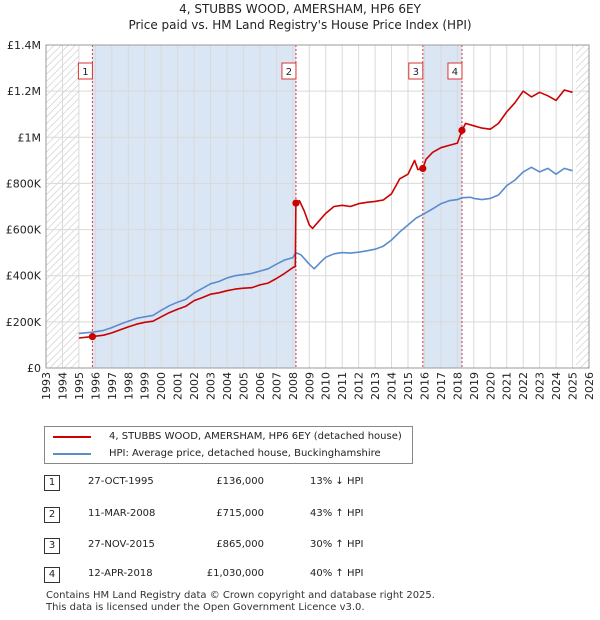 Image resolution: width=600 pixels, height=620 pixels. What do you see at coordinates (95, 386) in the screenshot?
I see `x-tick-label: 1996` at bounding box center [95, 386].